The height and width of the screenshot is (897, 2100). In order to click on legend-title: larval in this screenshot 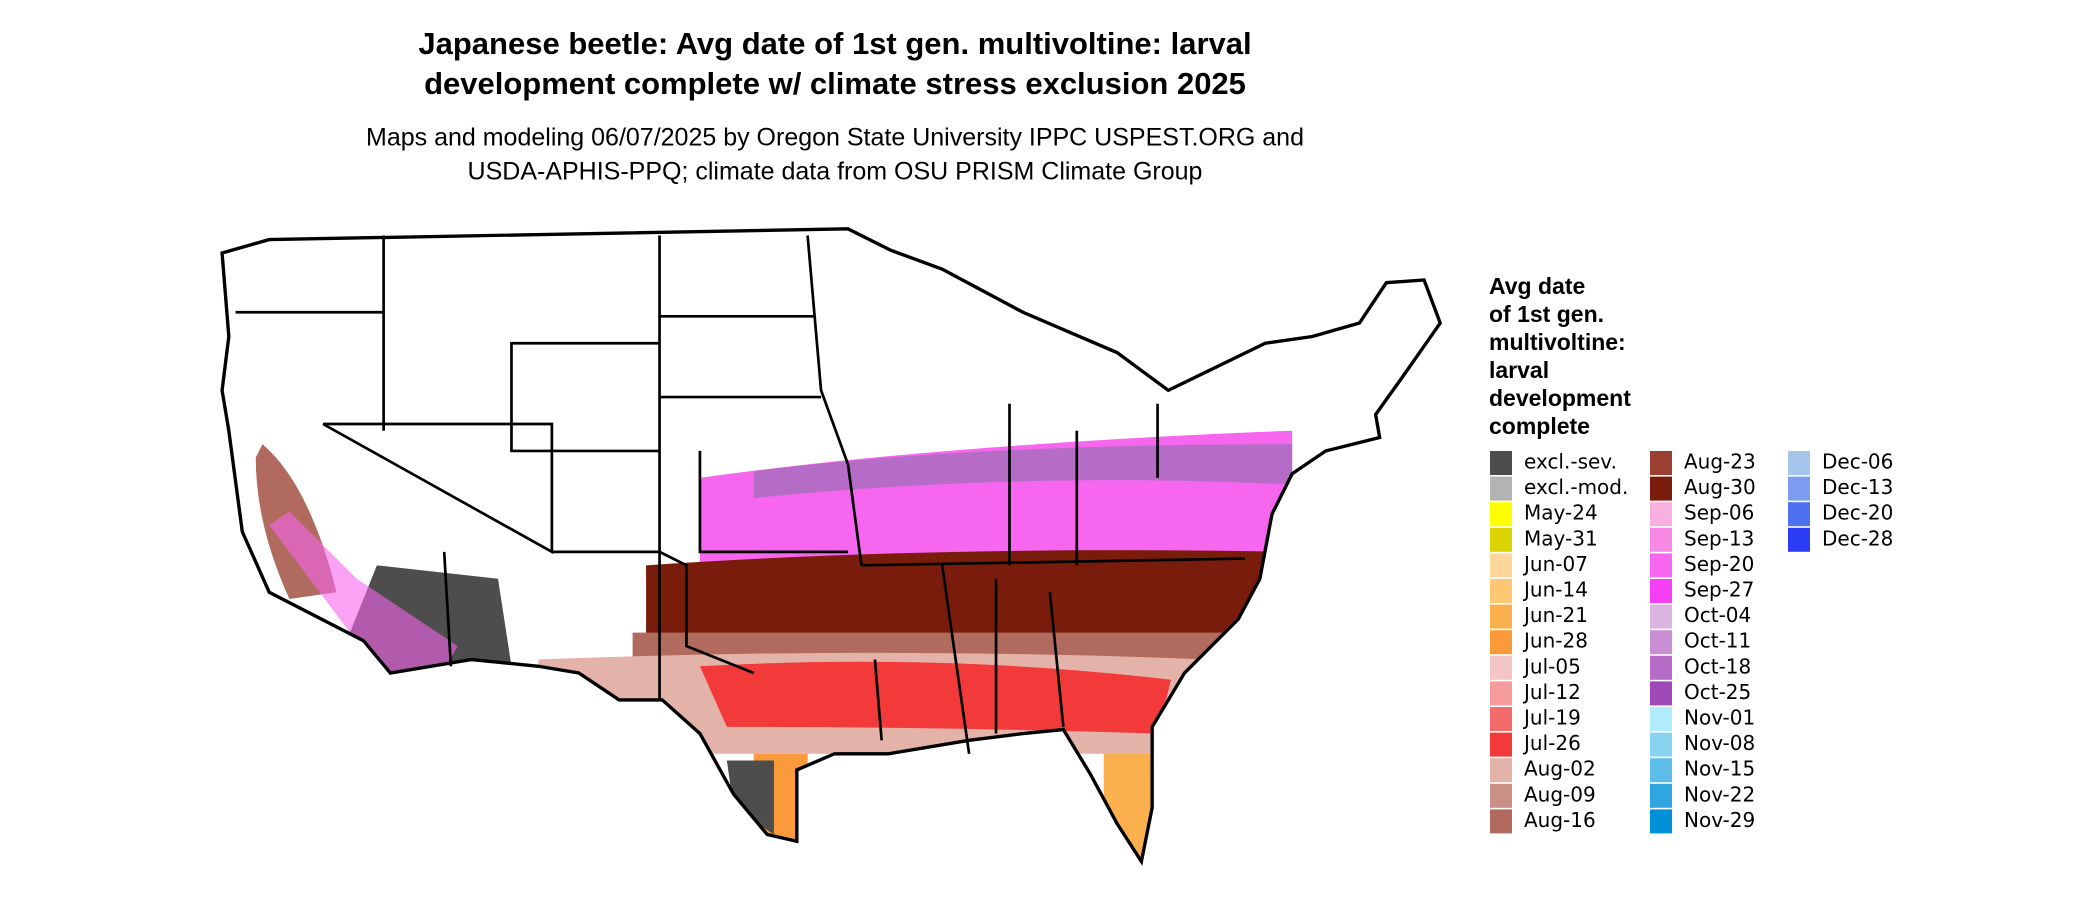, I will do `click(1519, 370)`.